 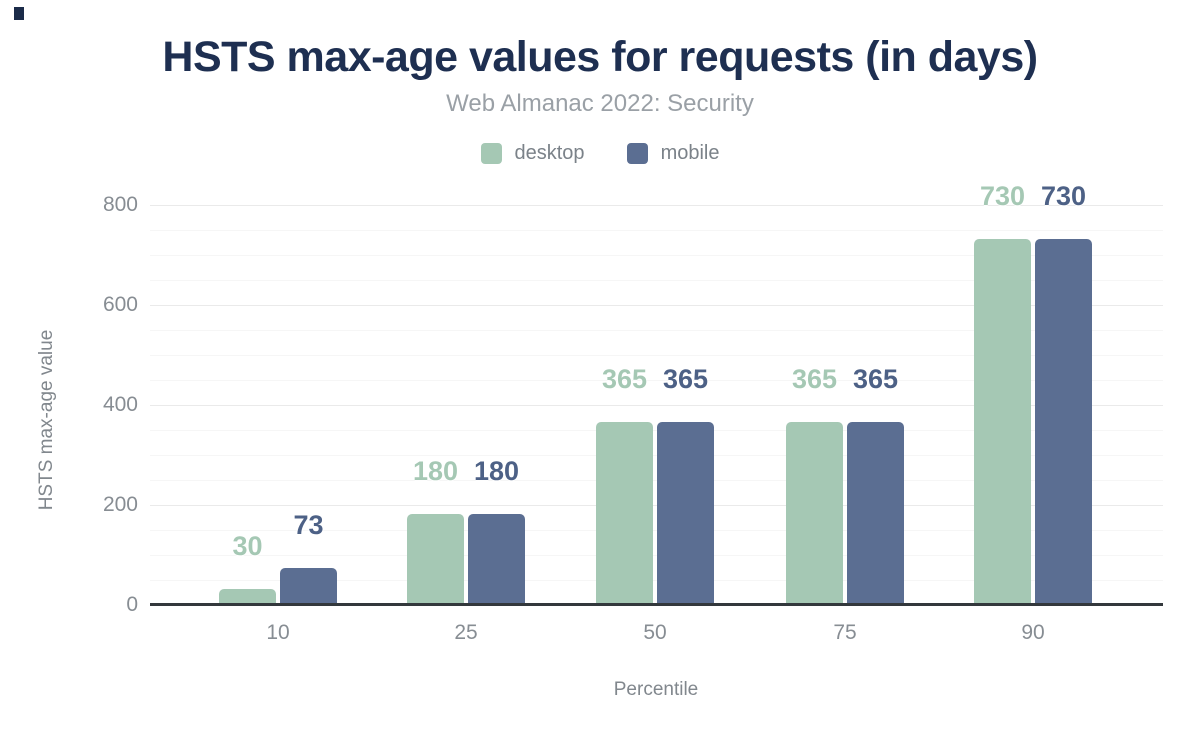 What do you see at coordinates (600, 153) in the screenshot?
I see `legend: desktop mobile` at bounding box center [600, 153].